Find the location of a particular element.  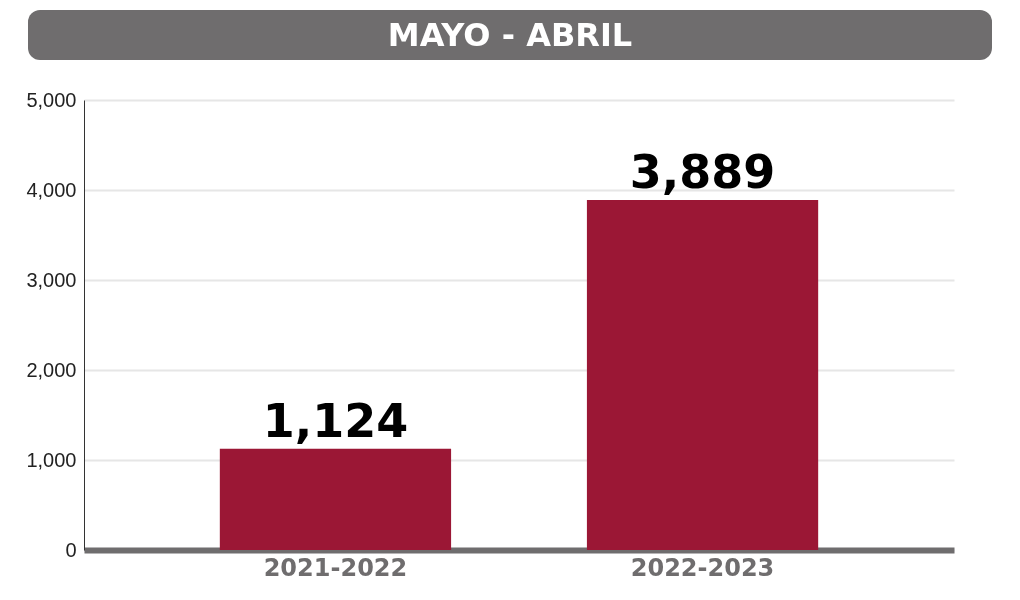

y-tick-label: 2,000 is located at coordinates (51, 369).